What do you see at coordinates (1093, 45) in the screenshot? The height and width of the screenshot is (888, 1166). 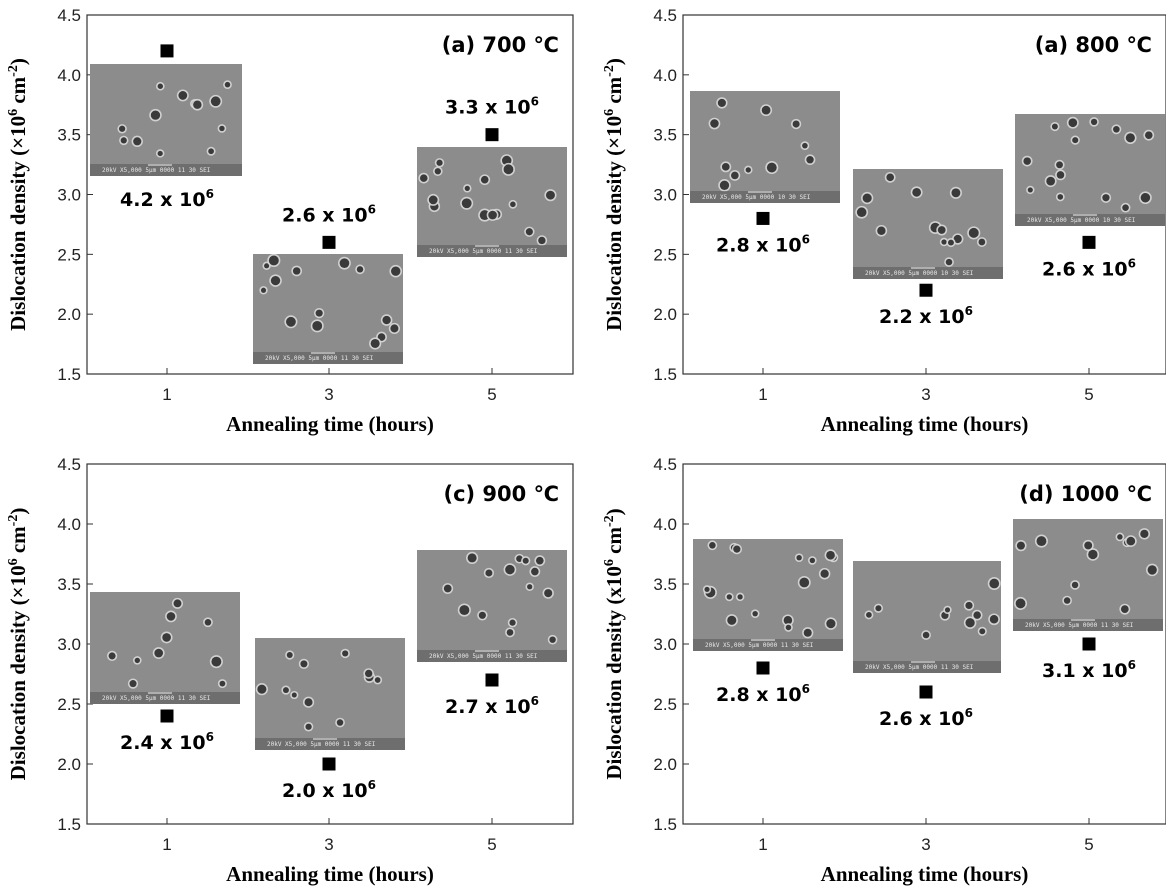 I see `panel-title: (a) 800 ℃` at bounding box center [1093, 45].